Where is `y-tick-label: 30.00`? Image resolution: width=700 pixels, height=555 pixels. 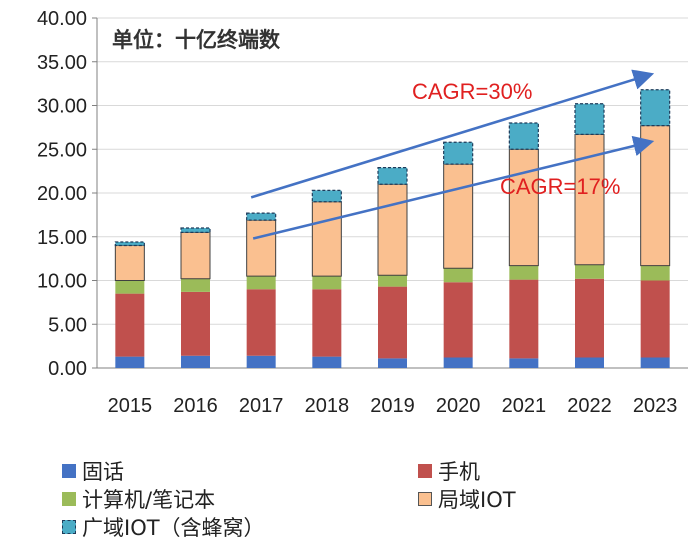
y-tick-label: 30.00 is located at coordinates (62, 107).